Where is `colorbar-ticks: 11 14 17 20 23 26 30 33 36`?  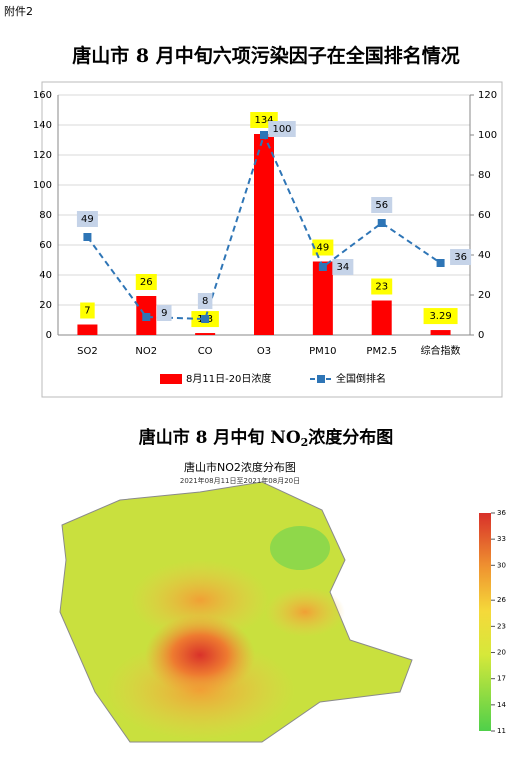
colorbar-ticks: 11 14 17 20 23 26 30 33 36 is located at coordinates (498, 622).